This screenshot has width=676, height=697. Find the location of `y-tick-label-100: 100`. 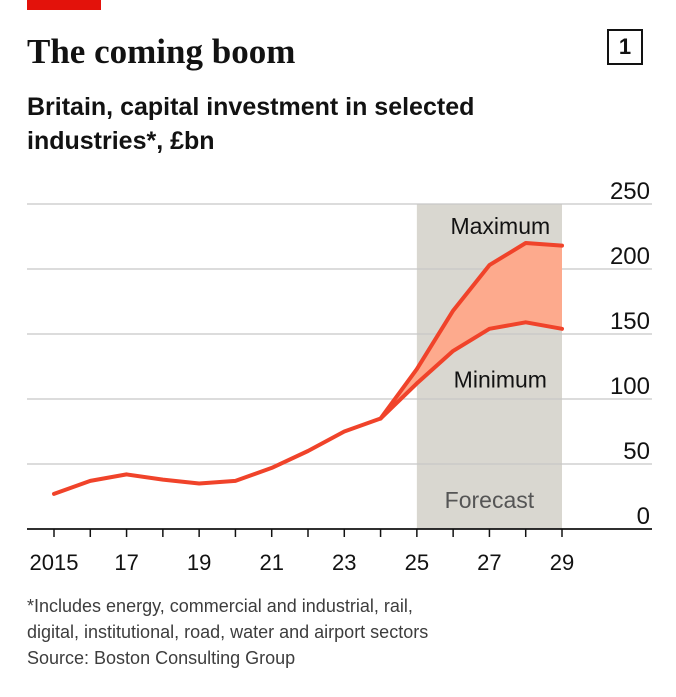

y-tick-label-100: 100 is located at coordinates (630, 386).